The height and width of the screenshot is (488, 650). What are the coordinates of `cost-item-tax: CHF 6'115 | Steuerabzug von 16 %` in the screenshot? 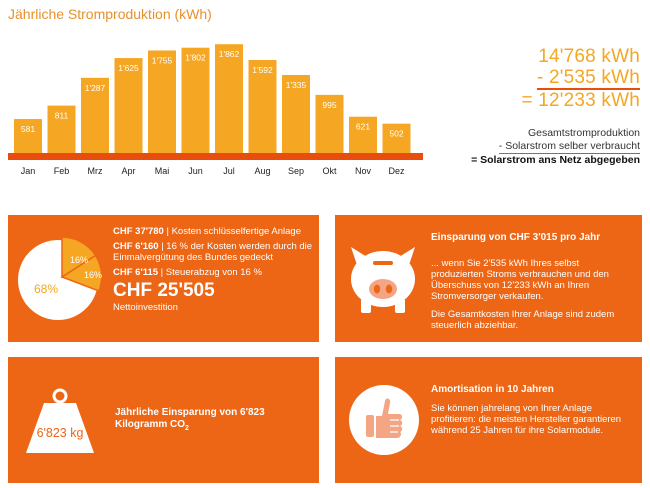 It's located at (213, 272).